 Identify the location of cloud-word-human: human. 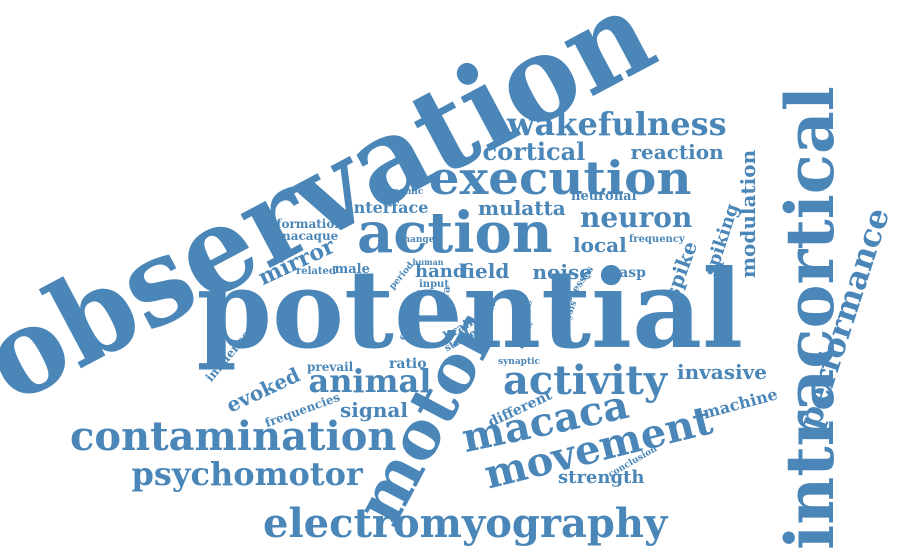
(428, 262).